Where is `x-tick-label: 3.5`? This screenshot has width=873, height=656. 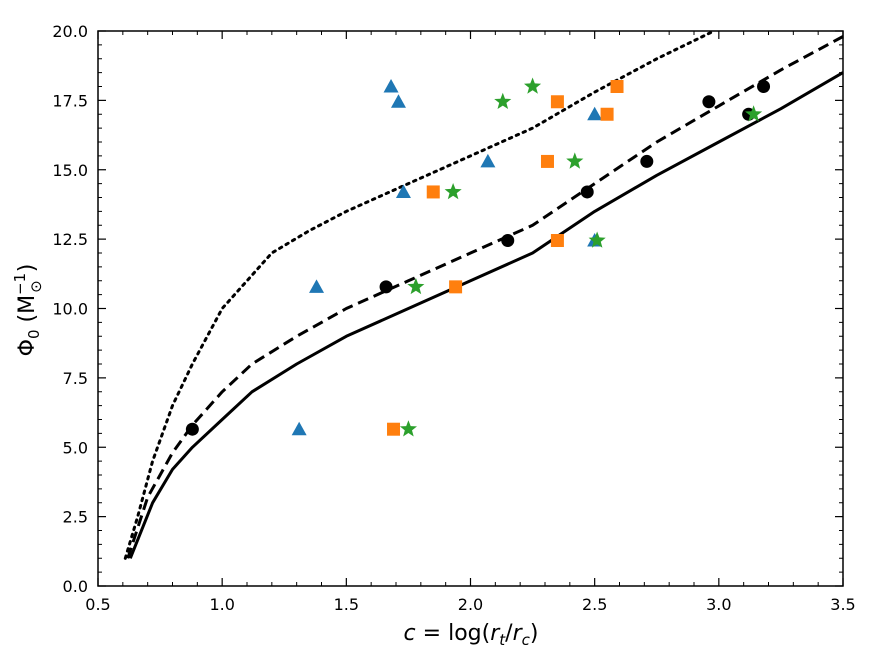 x-tick-label: 3.5 is located at coordinates (842, 604).